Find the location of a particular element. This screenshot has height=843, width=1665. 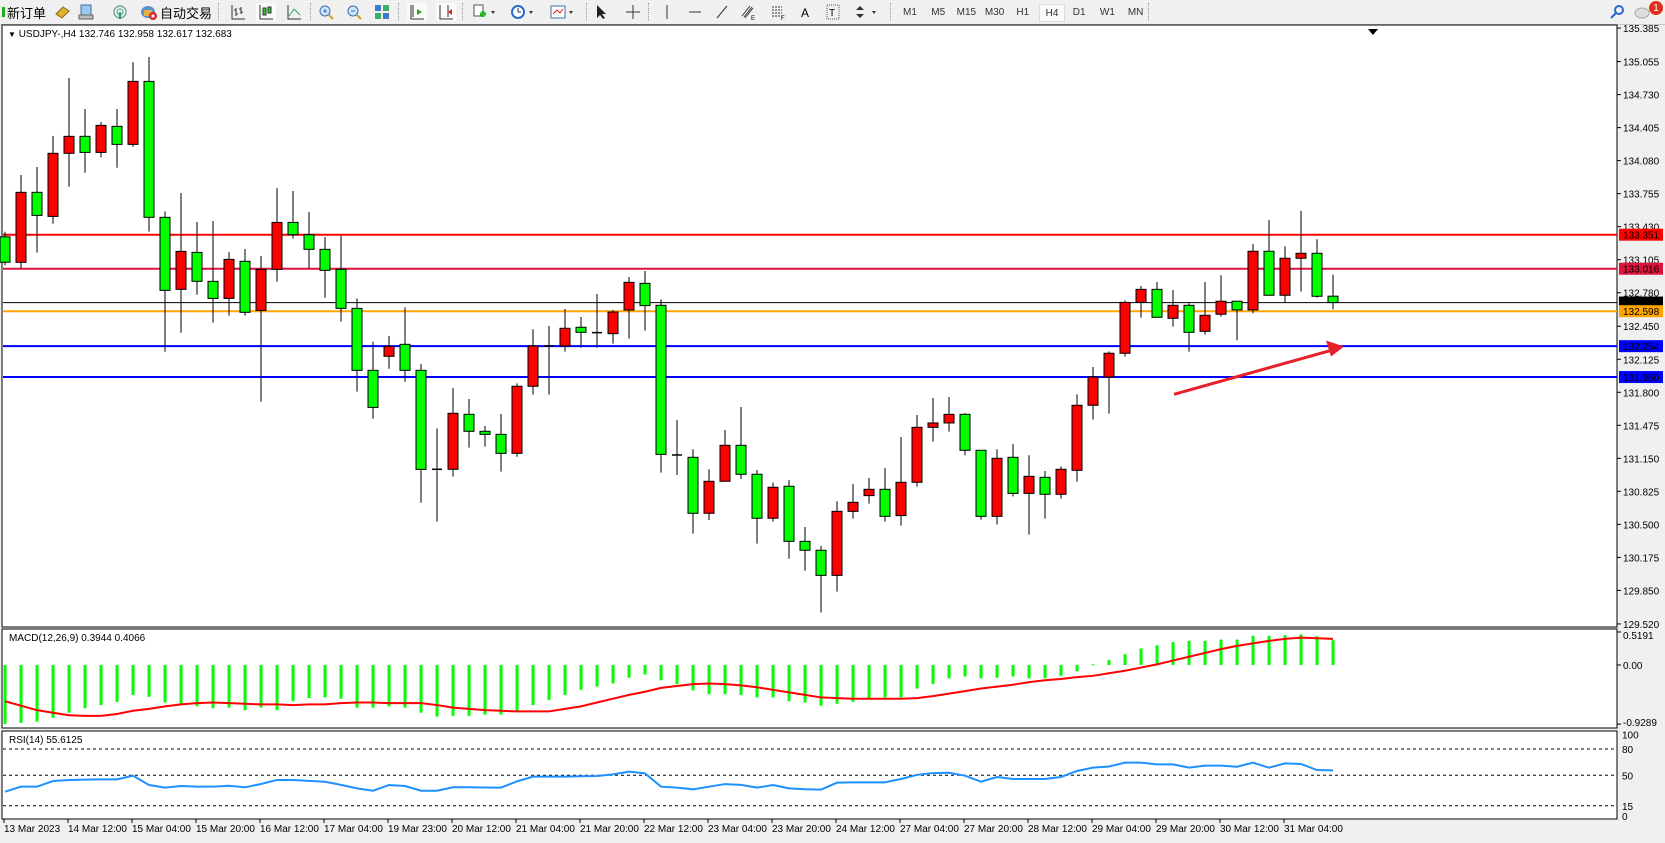

timeframe-m5: M5 is located at coordinates (938, 12).